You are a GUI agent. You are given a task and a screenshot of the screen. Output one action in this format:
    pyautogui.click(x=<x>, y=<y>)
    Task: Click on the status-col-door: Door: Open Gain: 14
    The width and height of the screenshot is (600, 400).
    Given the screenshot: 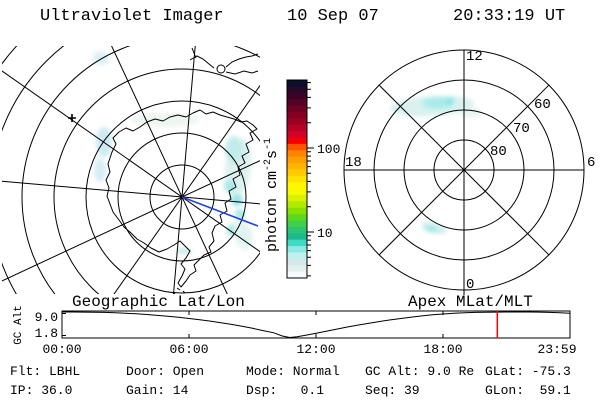 What is the action you would take?
    pyautogui.click(x=165, y=381)
    